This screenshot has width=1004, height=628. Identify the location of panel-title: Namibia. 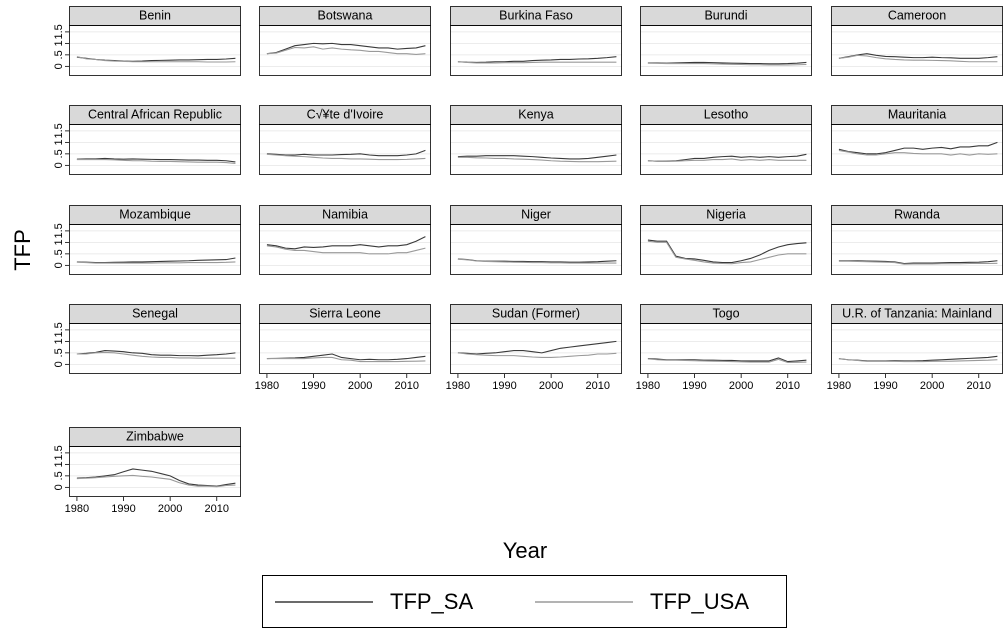
(345, 214).